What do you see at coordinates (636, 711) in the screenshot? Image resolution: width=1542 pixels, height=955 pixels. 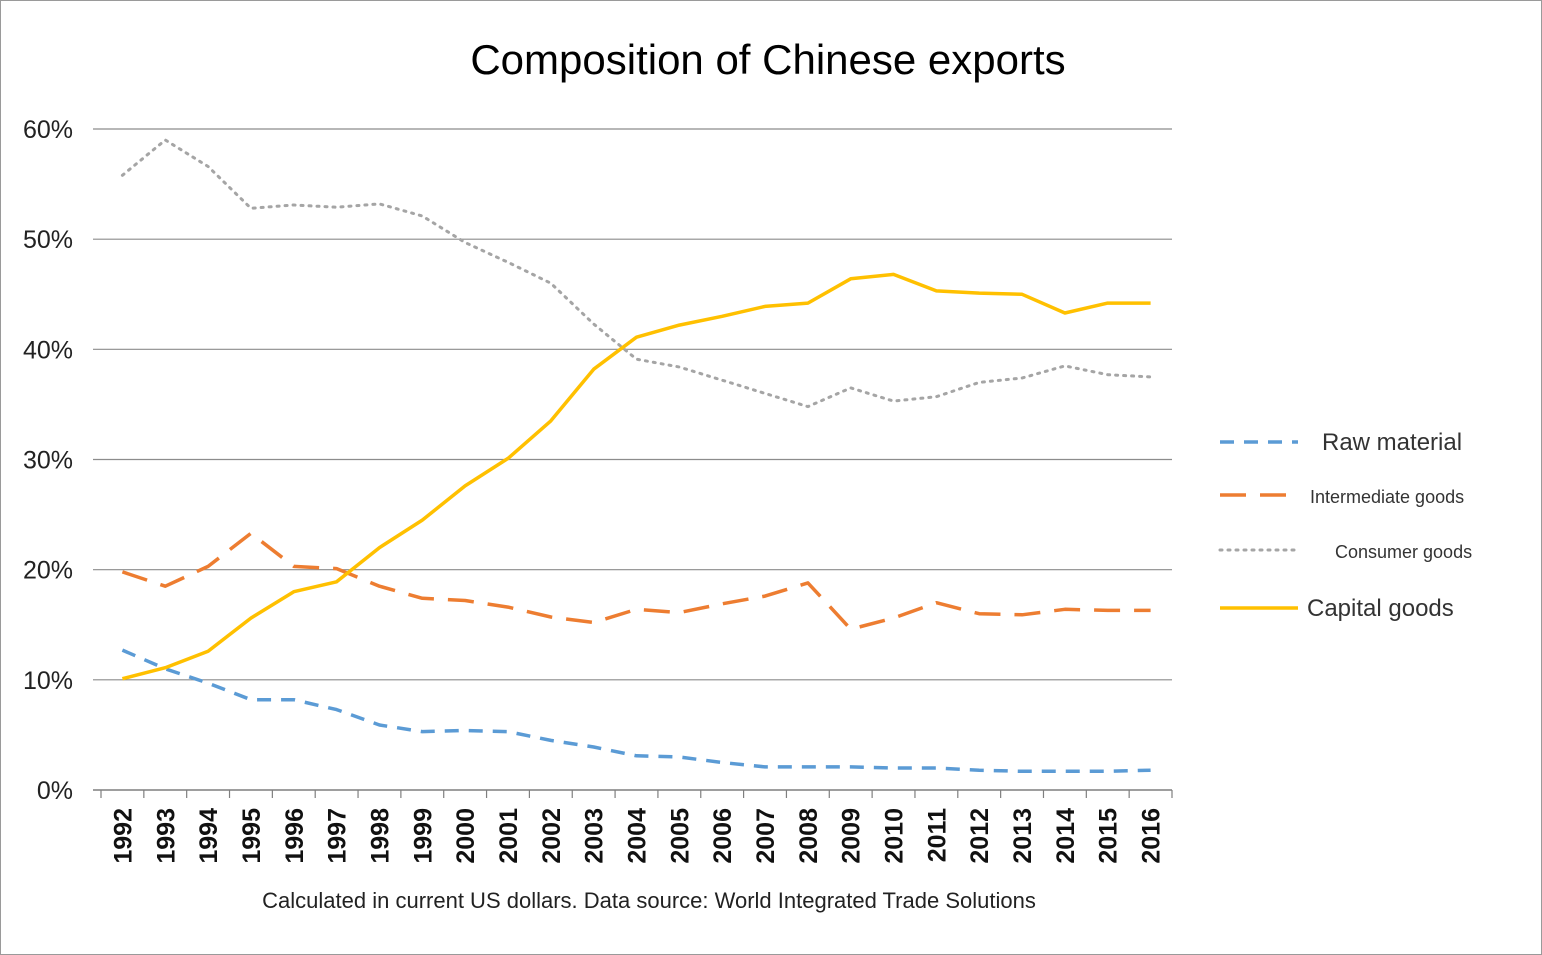 I see `series-line-raw-material` at bounding box center [636, 711].